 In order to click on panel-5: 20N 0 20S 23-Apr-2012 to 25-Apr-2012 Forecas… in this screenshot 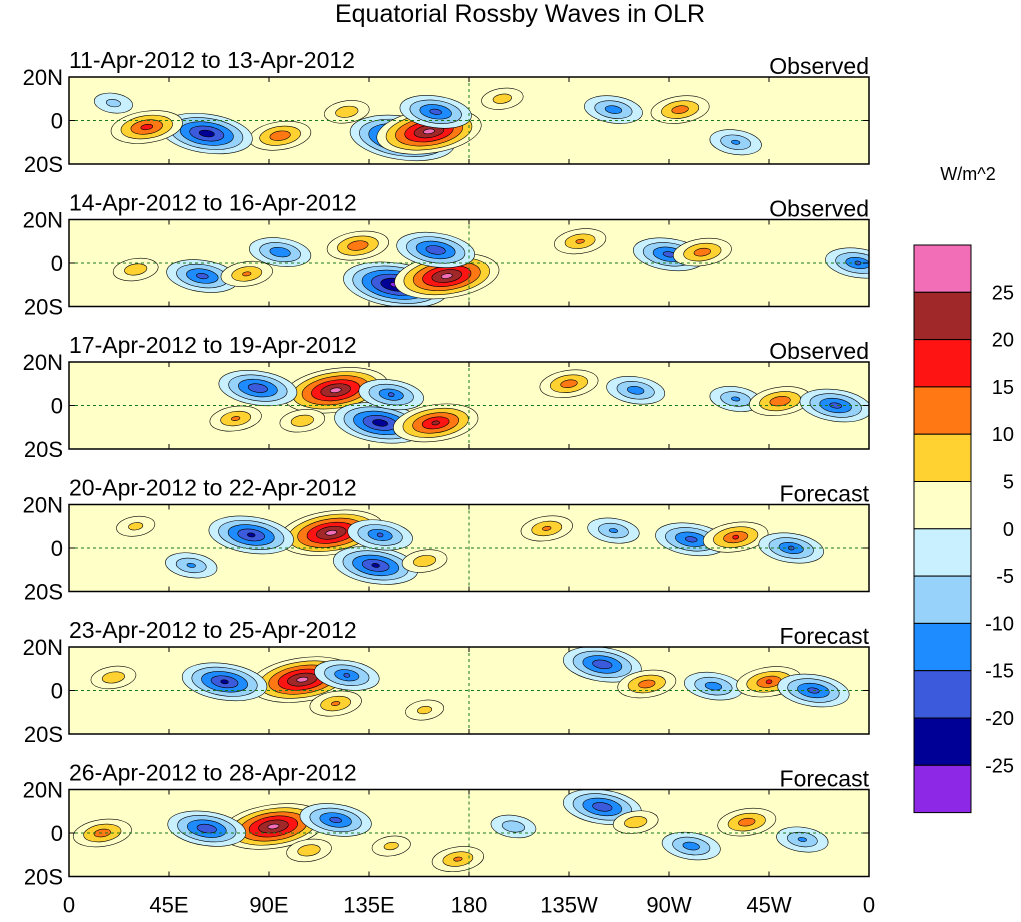, I will do `click(446, 682)`.